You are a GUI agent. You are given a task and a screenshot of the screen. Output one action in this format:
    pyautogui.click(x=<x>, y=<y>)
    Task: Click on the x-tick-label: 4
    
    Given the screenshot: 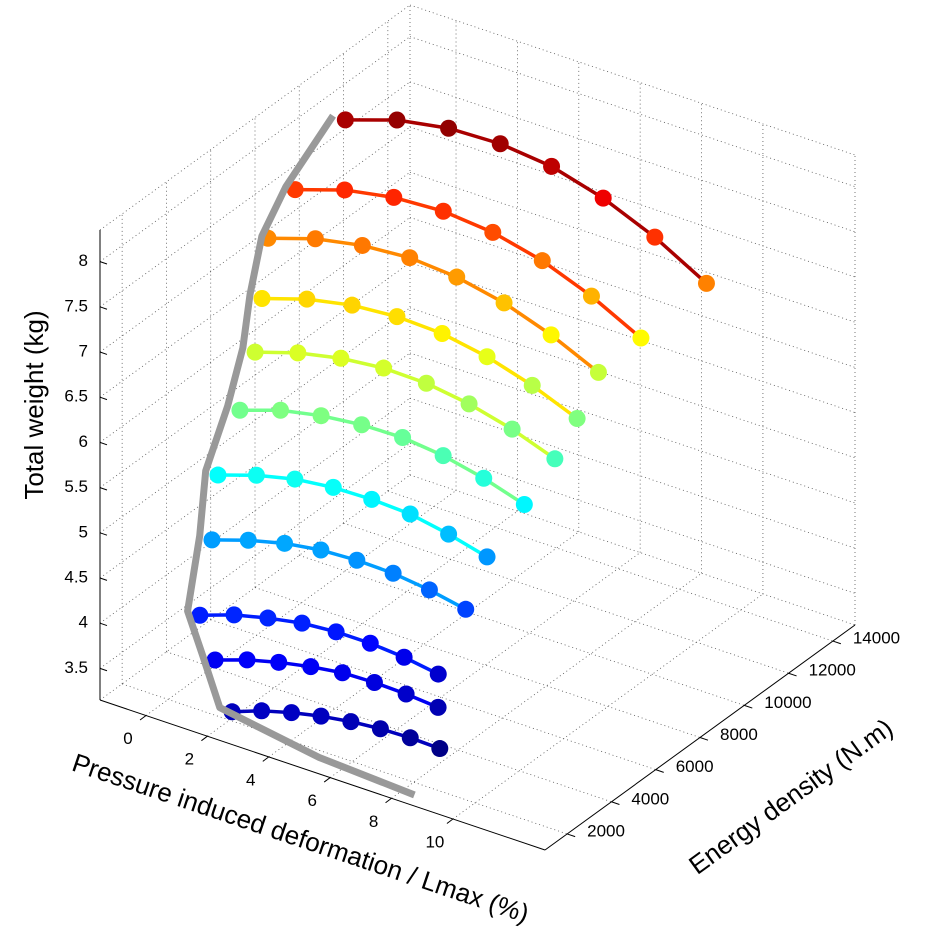 What is the action you would take?
    pyautogui.click(x=250, y=779)
    